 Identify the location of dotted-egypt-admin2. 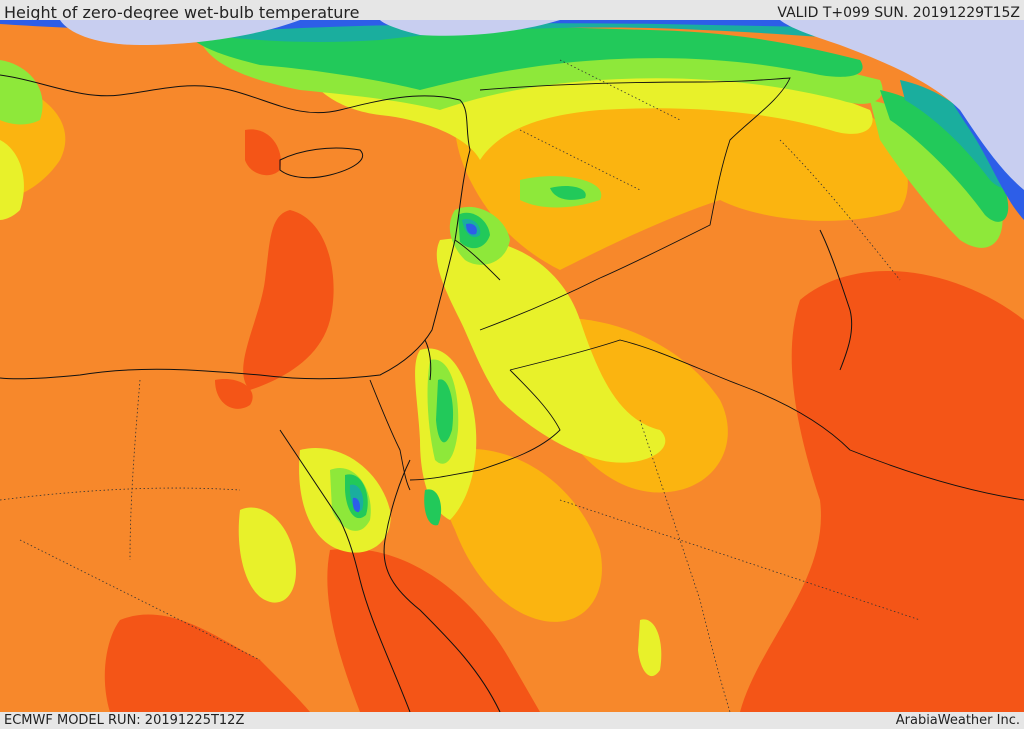
(140, 600).